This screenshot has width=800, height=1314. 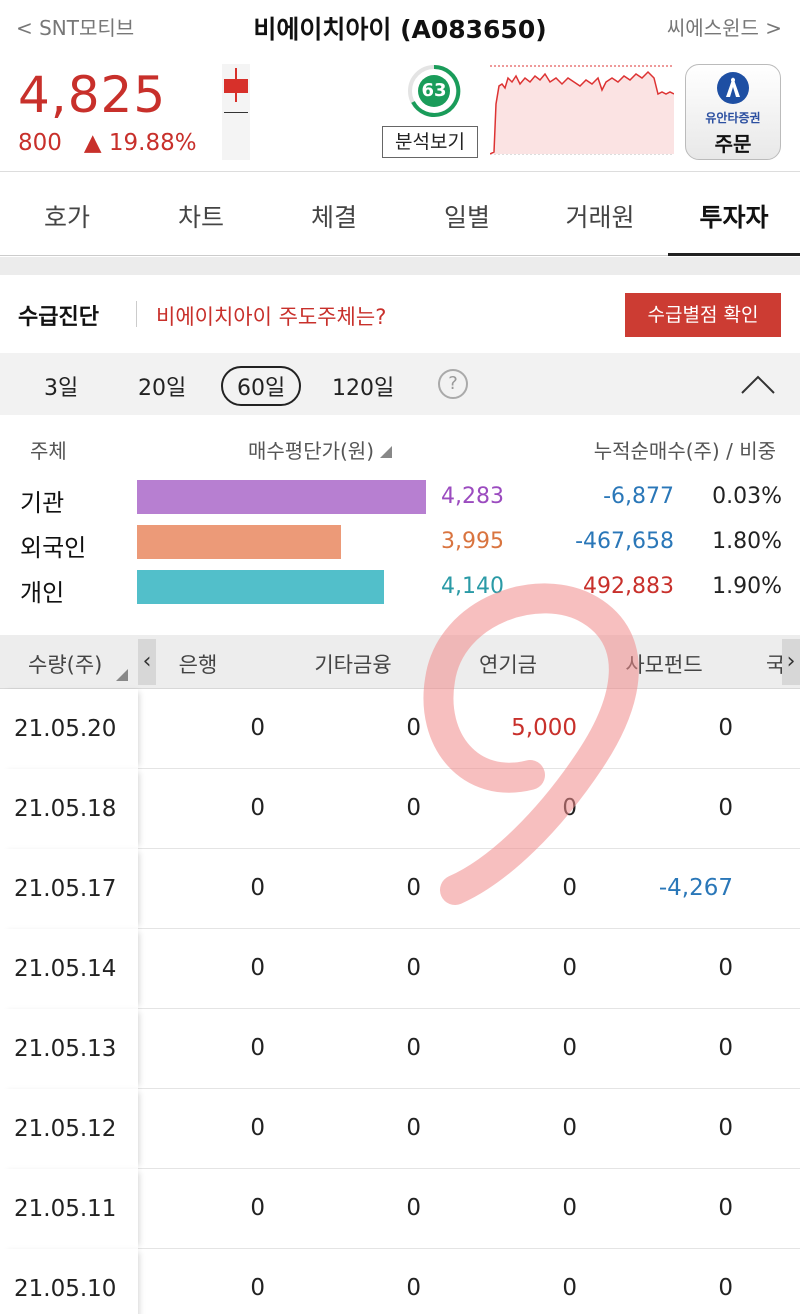 What do you see at coordinates (400, 1129) in the screenshot?
I see `table-row: 21.05.12 0 0 0 0` at bounding box center [400, 1129].